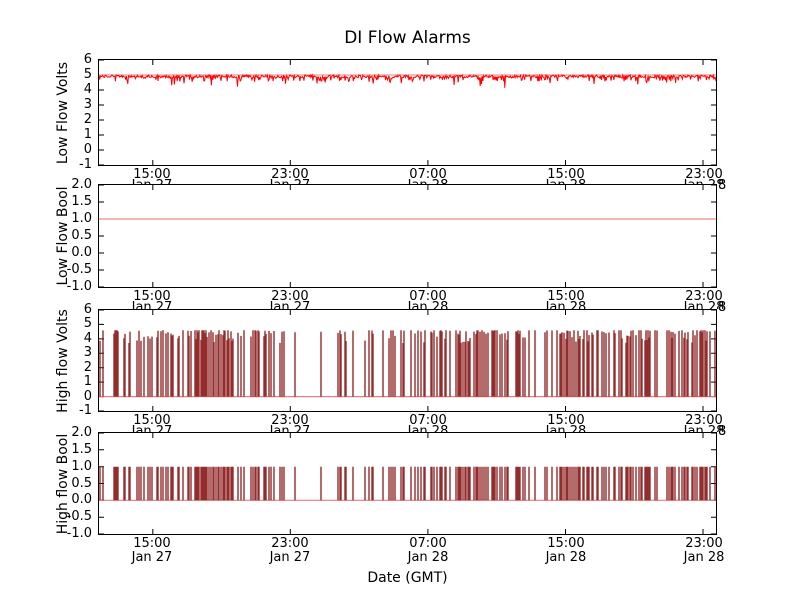 The height and width of the screenshot is (600, 800). I want to click on y-axis-label-high-flow-bool: High flow Bool, so click(63, 483).